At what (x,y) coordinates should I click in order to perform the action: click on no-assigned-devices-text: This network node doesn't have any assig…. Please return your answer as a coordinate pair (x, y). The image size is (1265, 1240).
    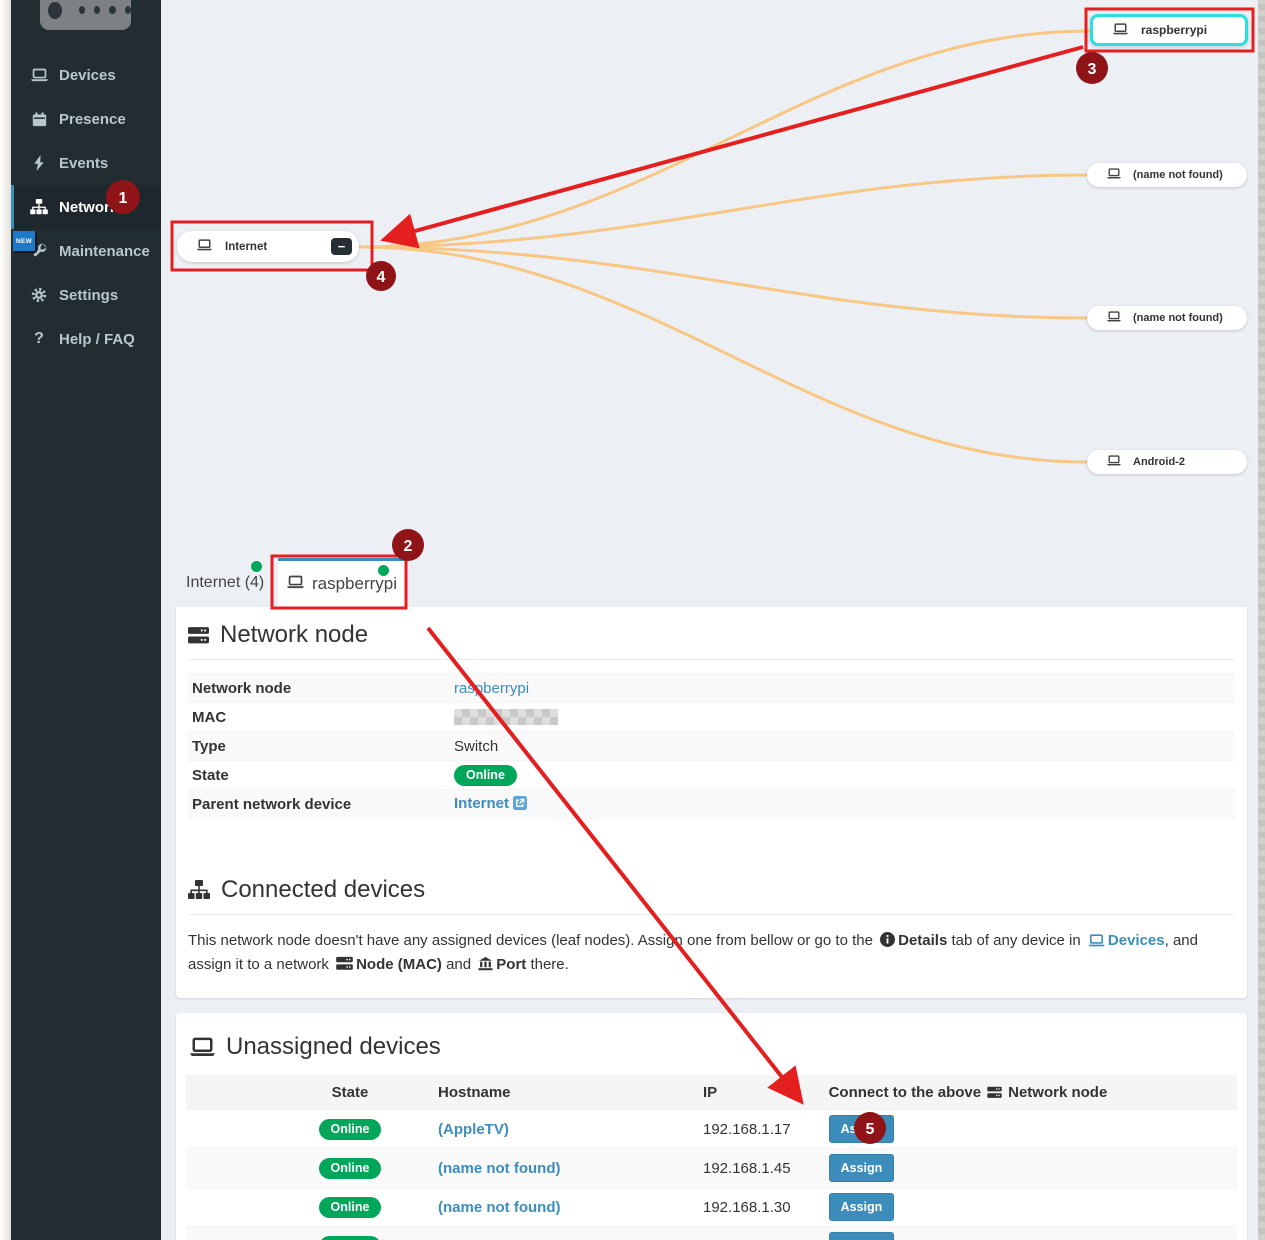
    Looking at the image, I should click on (699, 954).